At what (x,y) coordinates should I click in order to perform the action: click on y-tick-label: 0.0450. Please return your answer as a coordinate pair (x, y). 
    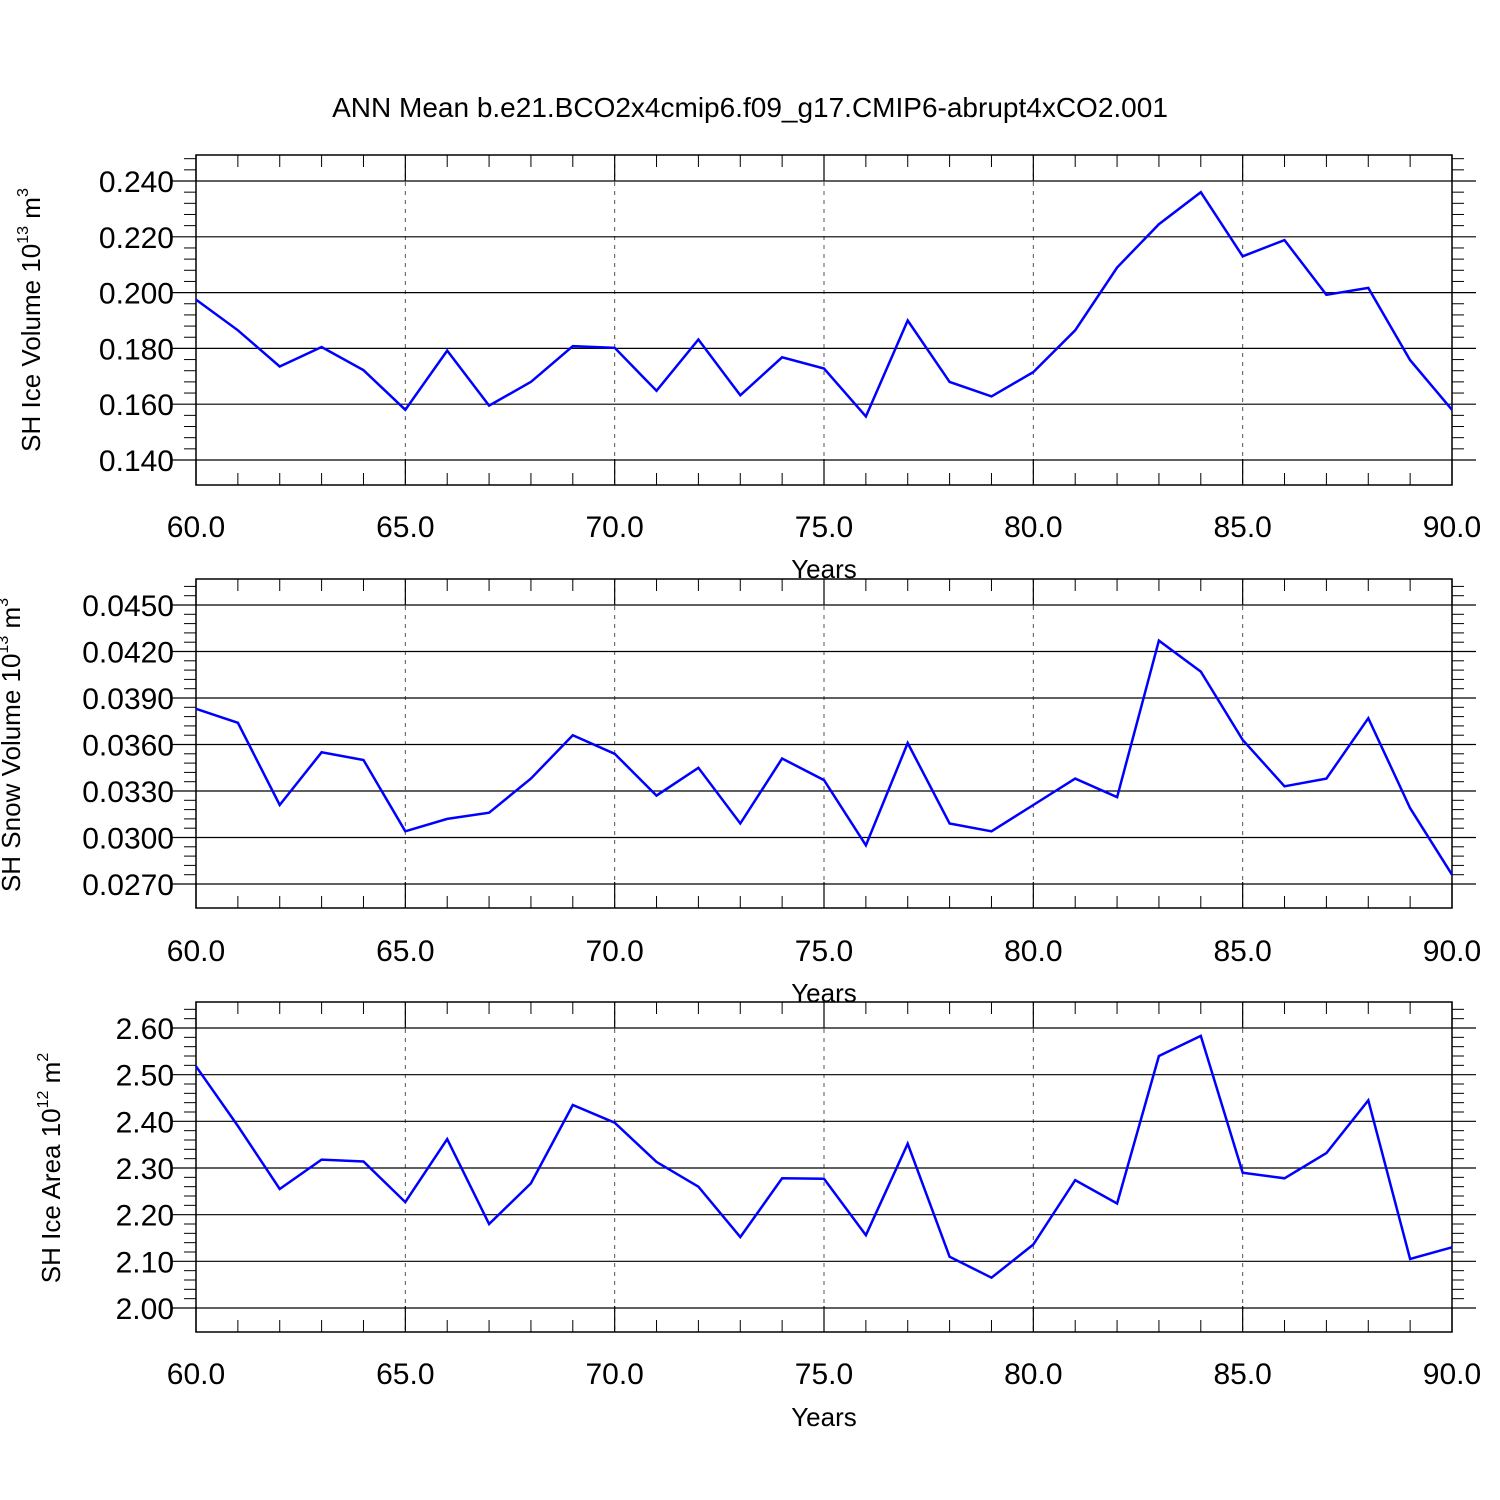
    Looking at the image, I should click on (128, 606).